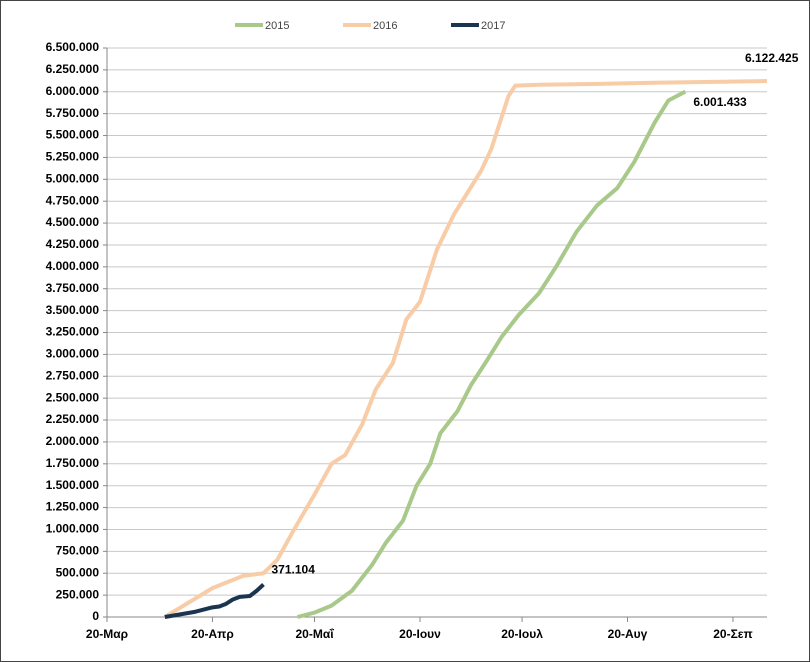 This screenshot has width=810, height=662. Describe the element at coordinates (95, 616) in the screenshot. I see `y-tick-label: 0` at that location.